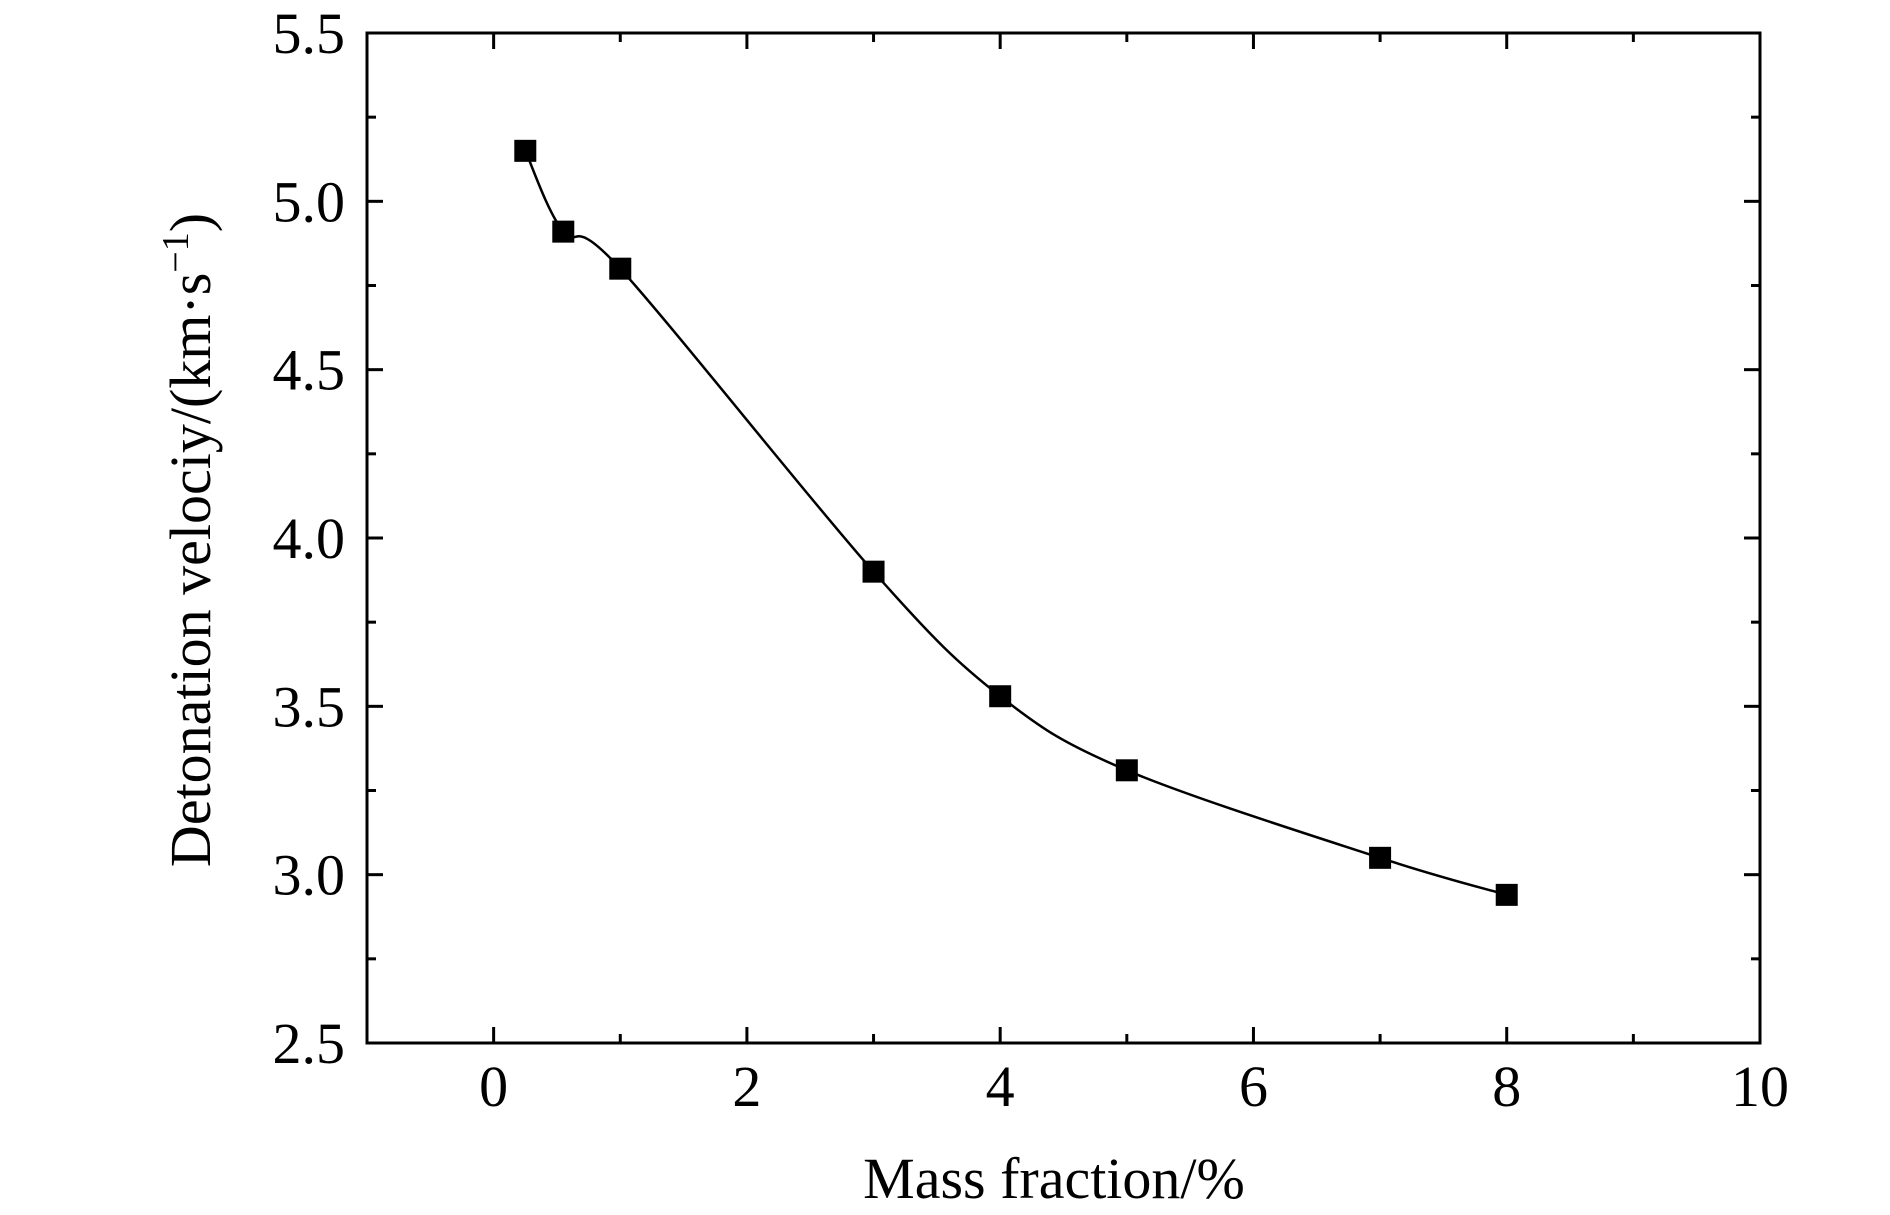  I want to click on x-axis-title: Mass fraction/%, so click(1054, 1178).